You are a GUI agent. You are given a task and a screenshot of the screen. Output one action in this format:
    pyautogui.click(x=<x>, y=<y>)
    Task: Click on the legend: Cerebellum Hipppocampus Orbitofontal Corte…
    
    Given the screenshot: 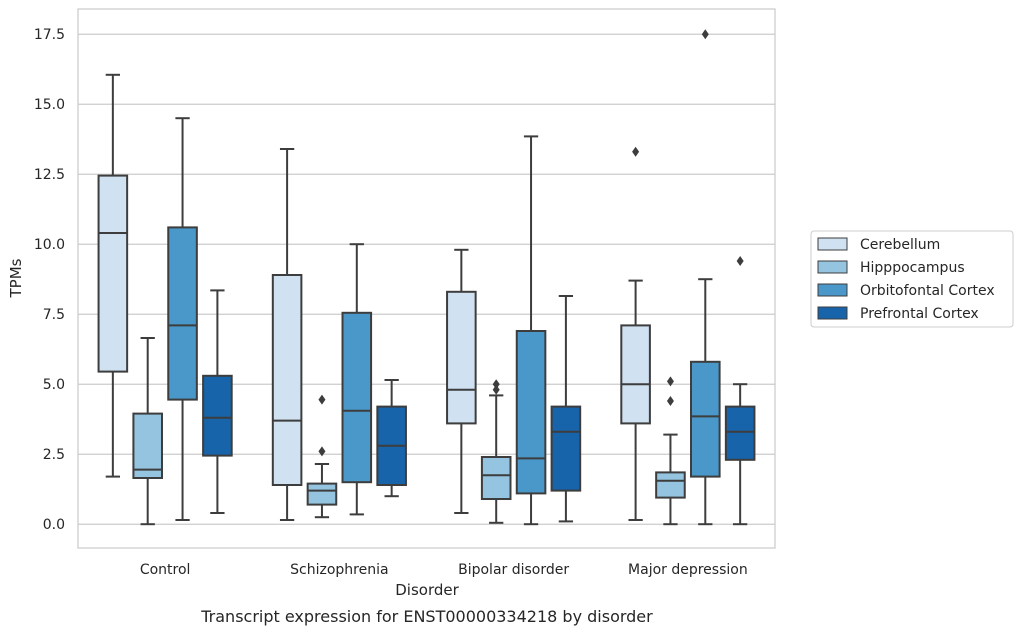 What is the action you would take?
    pyautogui.click(x=912, y=279)
    